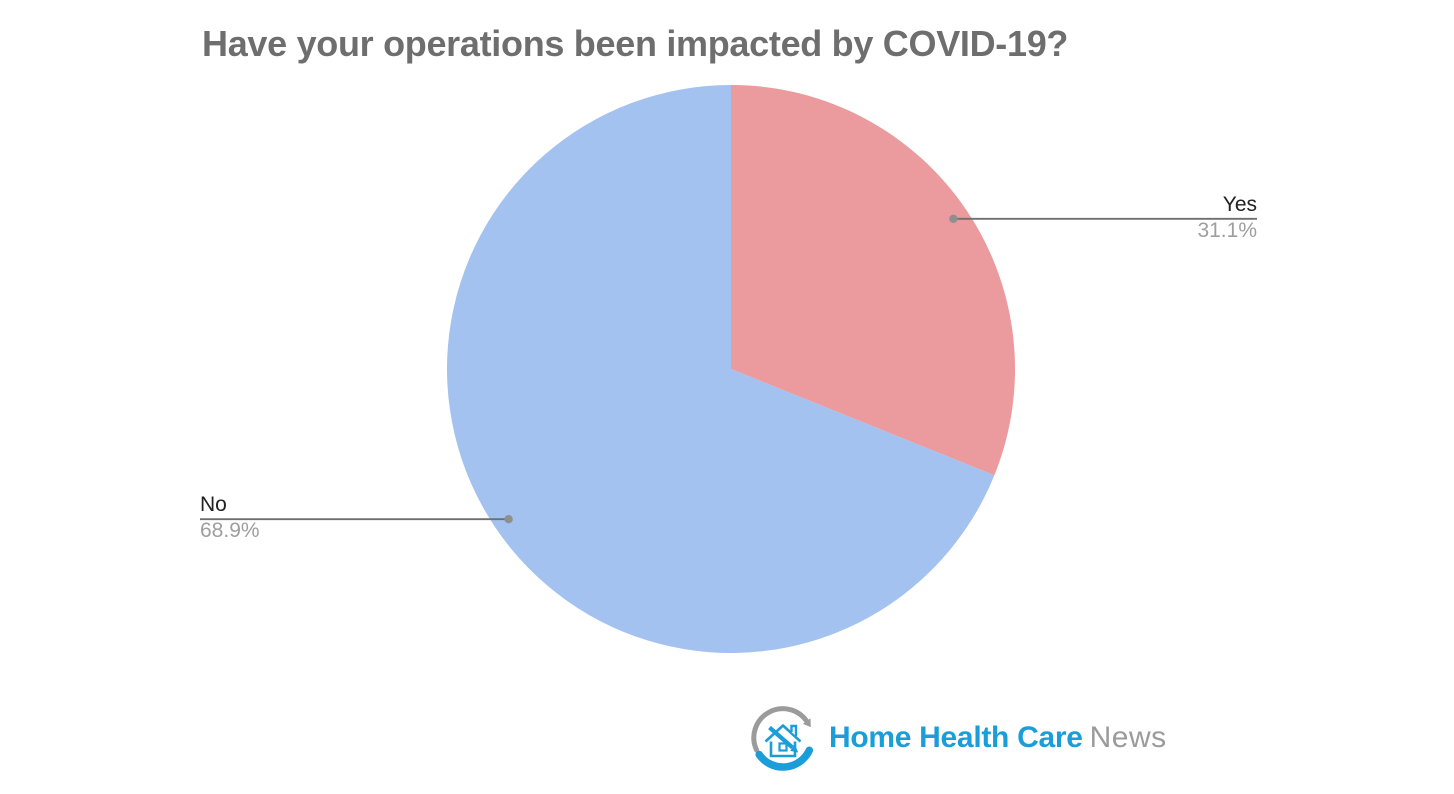 The width and height of the screenshot is (1454, 794). What do you see at coordinates (213, 504) in the screenshot?
I see `slice-label-no: No` at bounding box center [213, 504].